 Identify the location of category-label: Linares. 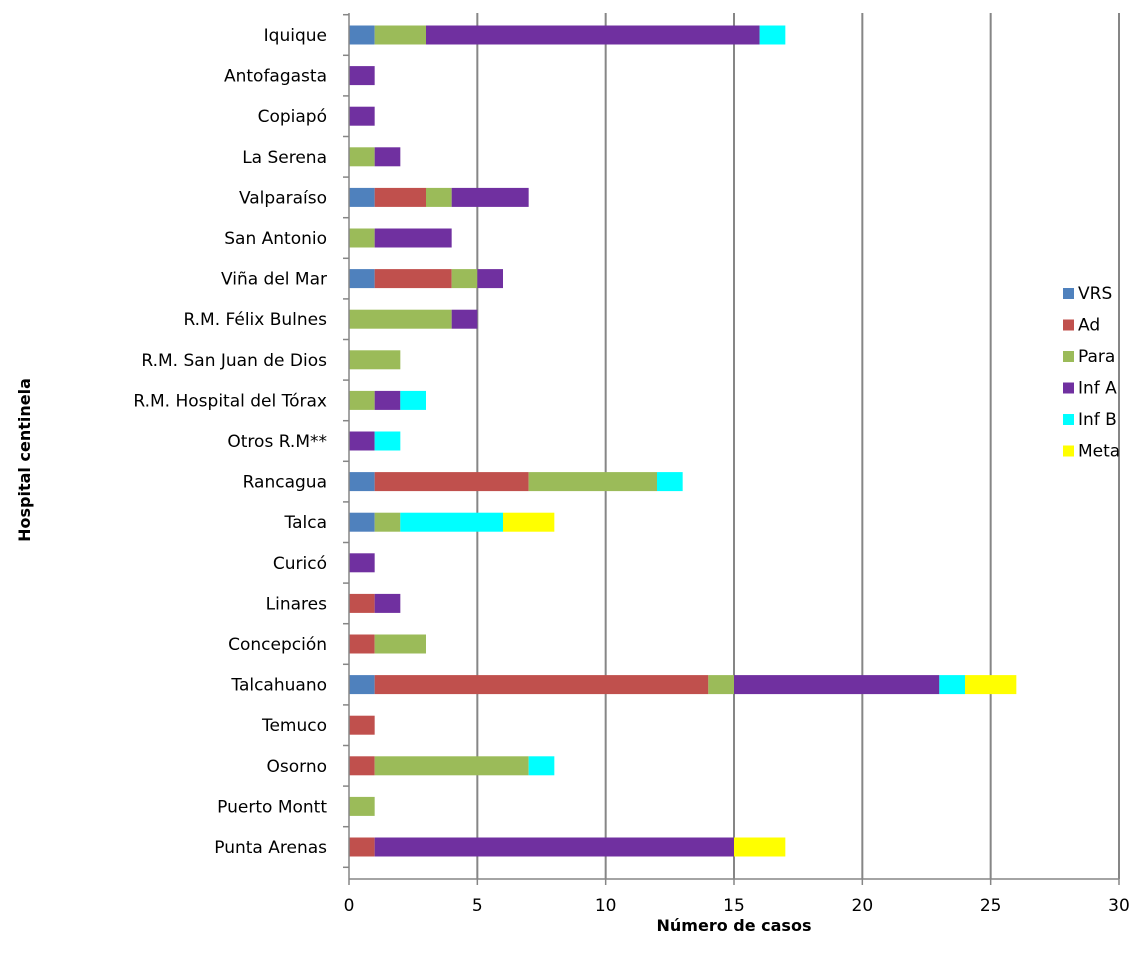
(296, 604).